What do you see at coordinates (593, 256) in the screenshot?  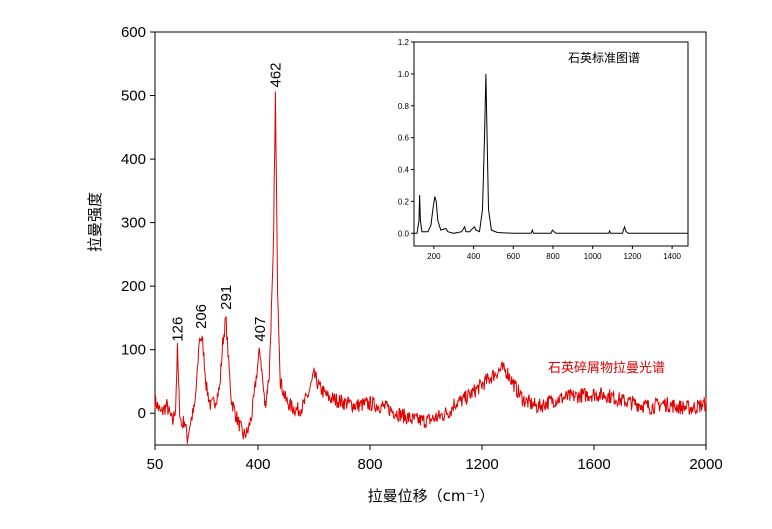 I see `inset-x-tick-label: 1000` at bounding box center [593, 256].